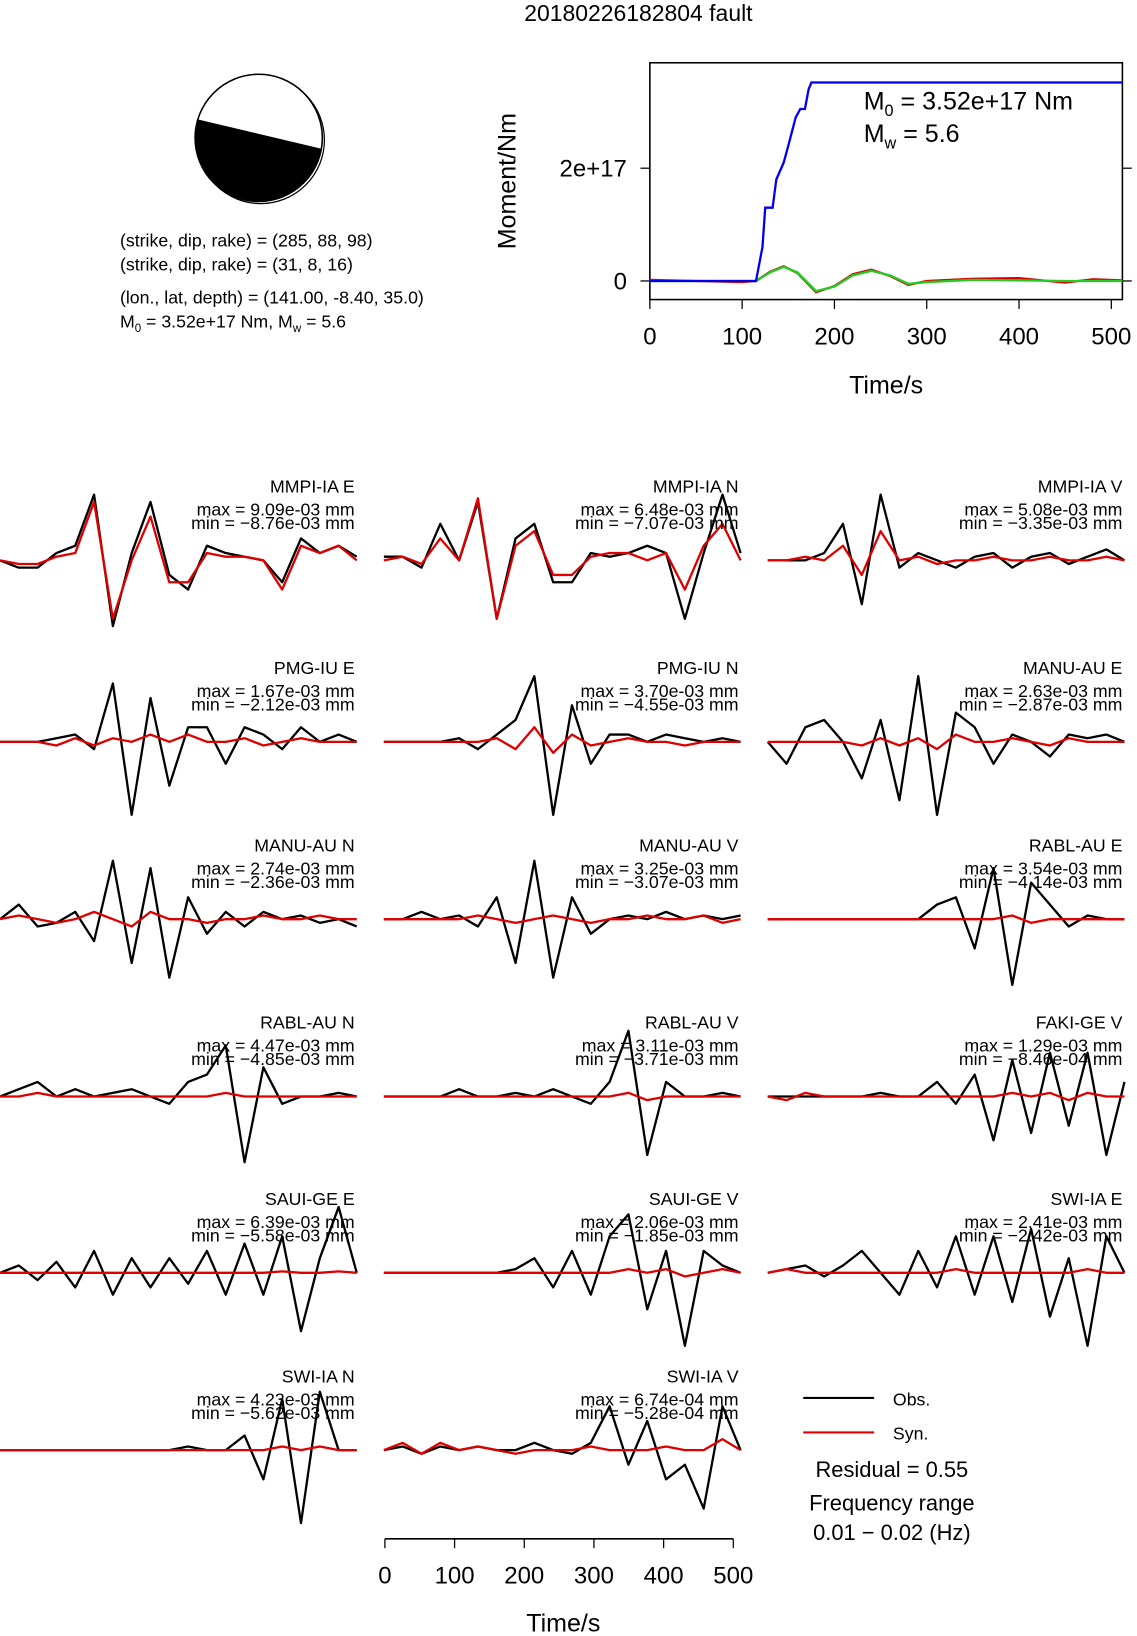  I want to click on station-max: max = 6.48e-03 mm, so click(659, 509).